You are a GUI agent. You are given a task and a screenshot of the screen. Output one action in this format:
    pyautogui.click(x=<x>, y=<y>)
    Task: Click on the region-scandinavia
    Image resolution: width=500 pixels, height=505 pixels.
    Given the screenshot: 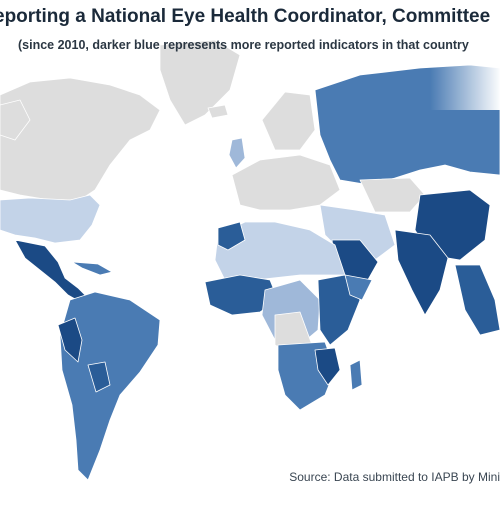 What is the action you would take?
    pyautogui.click(x=288, y=121)
    